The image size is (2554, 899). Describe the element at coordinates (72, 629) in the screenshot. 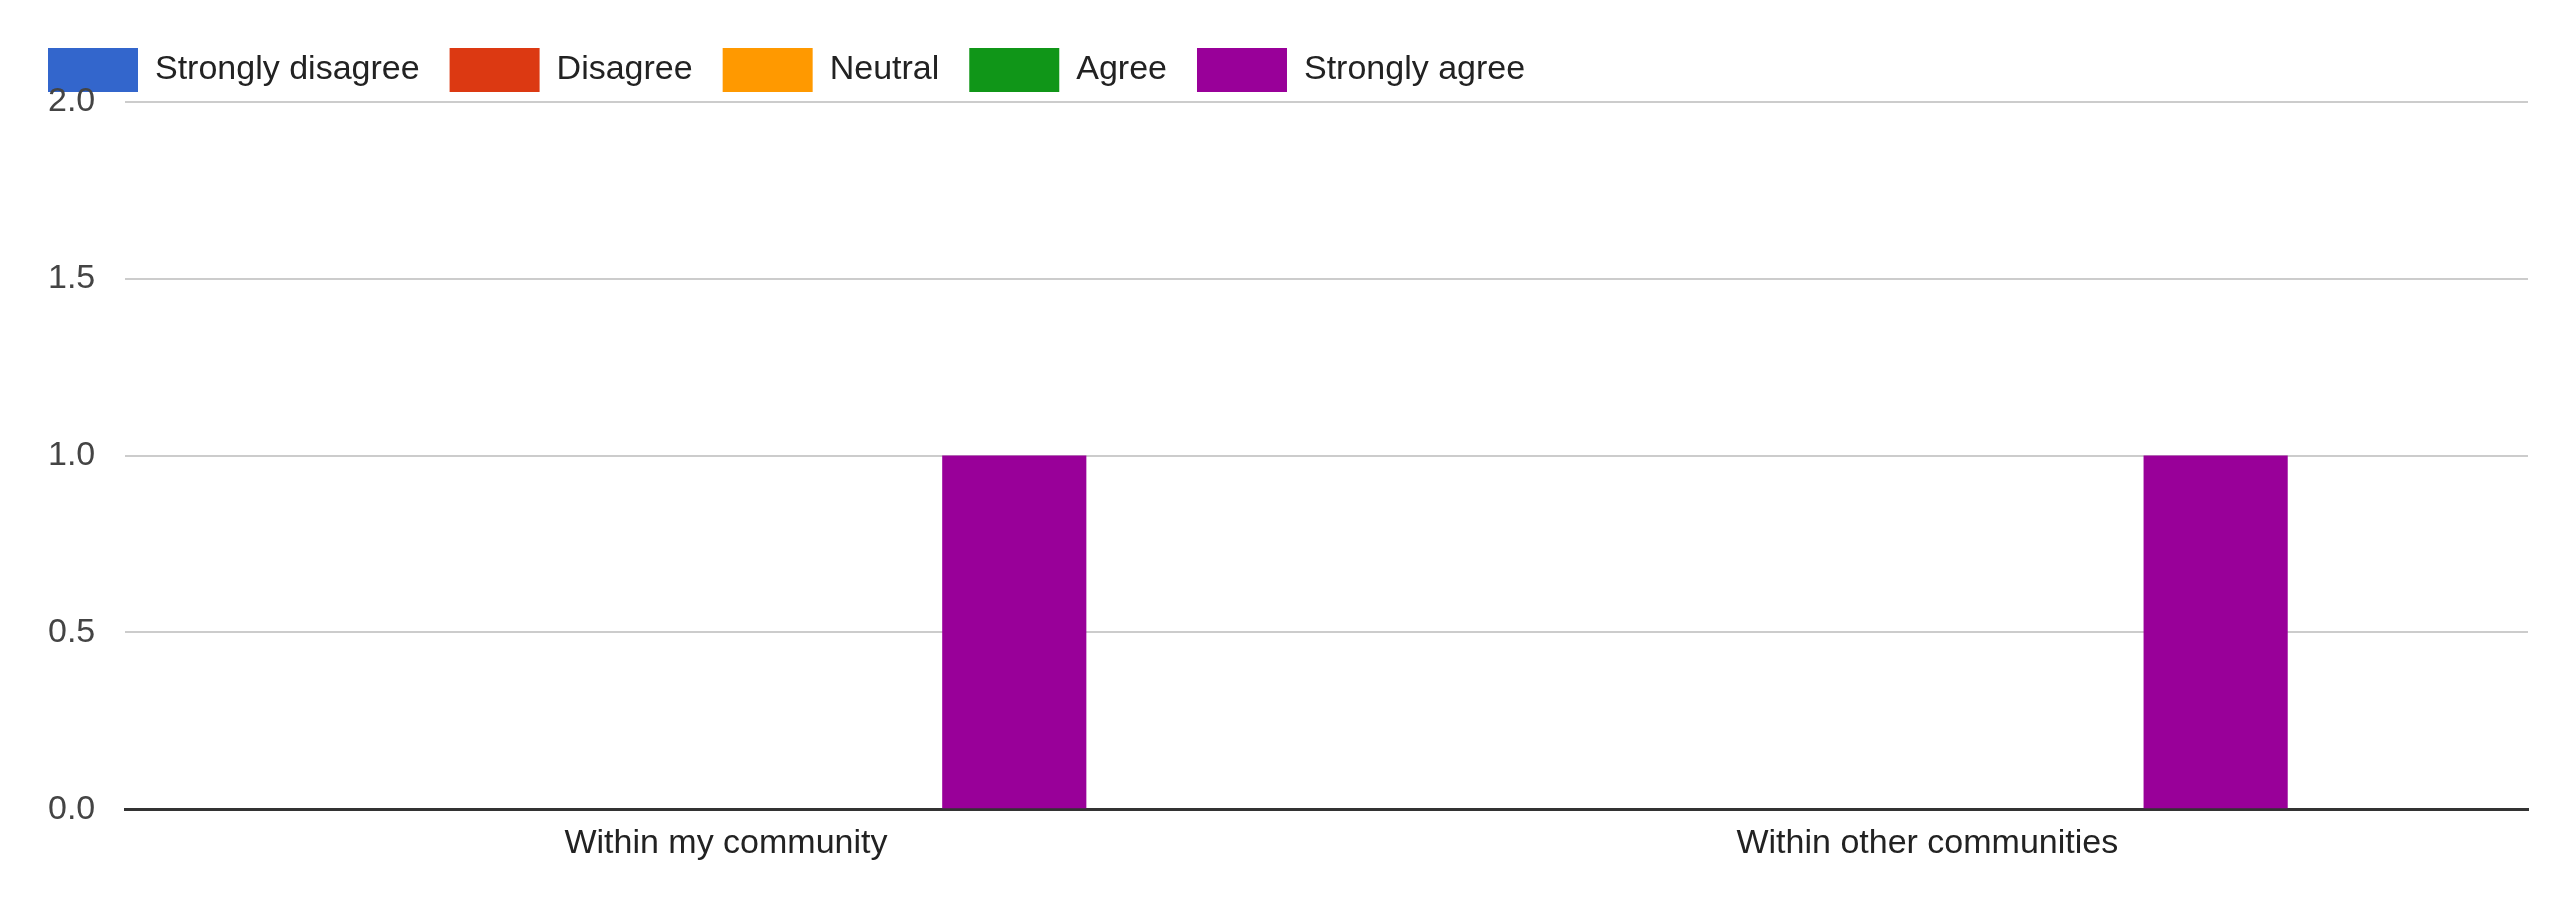

I see `y-tick-label: 0.5` at that location.